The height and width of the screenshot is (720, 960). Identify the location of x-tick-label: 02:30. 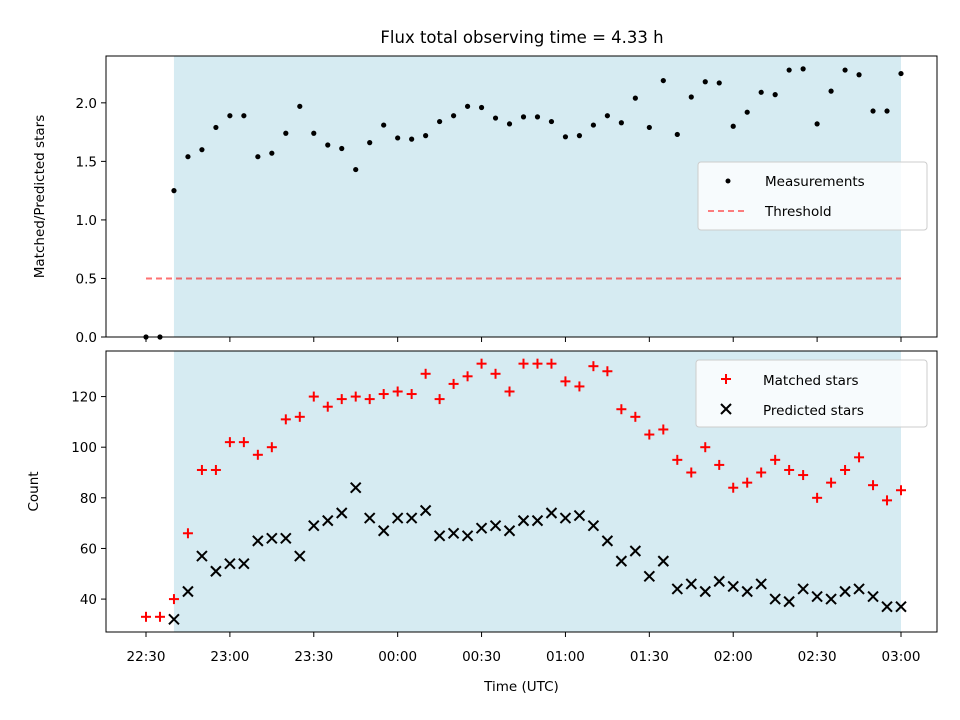
(817, 657).